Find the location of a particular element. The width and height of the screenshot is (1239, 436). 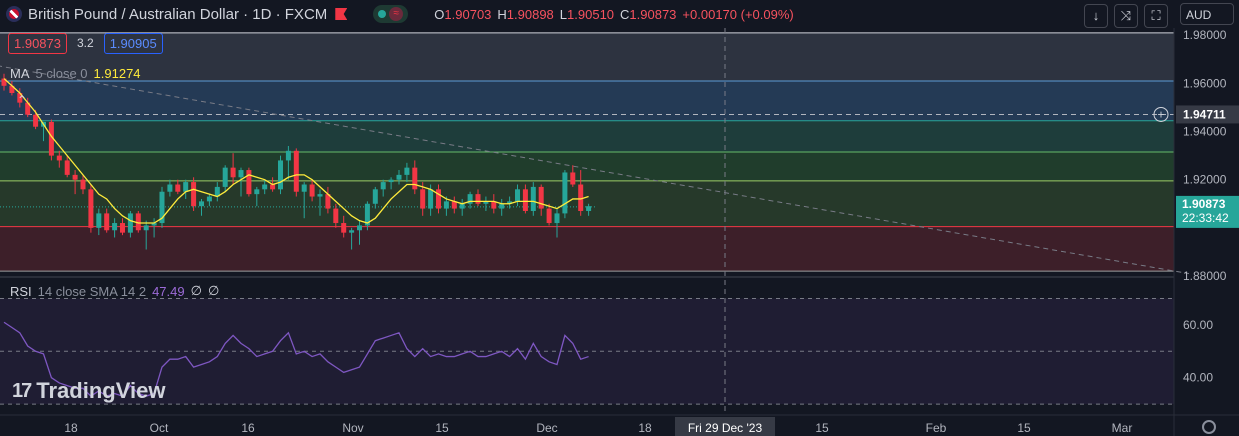

gbp-aud-flag-icon is located at coordinates (14, 14).